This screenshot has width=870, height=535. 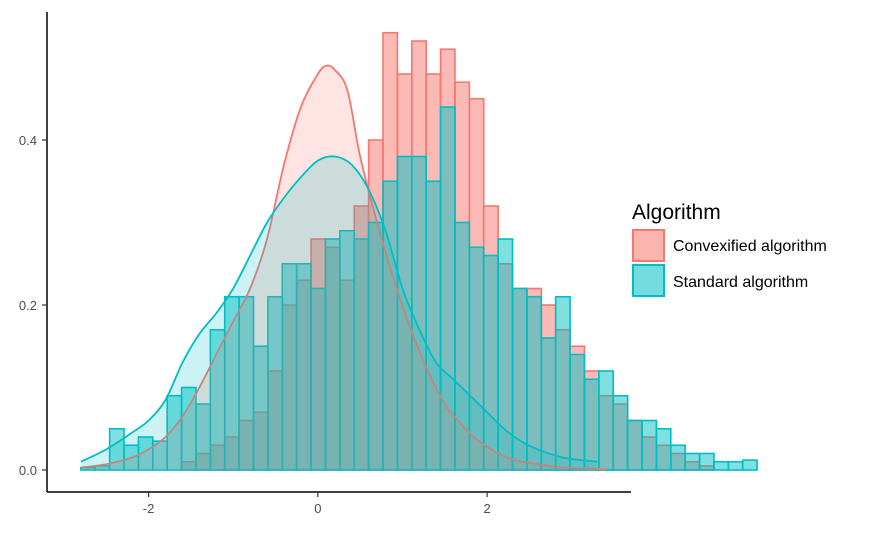 I want to click on x-axis-ticks: -2 0 2, so click(x=317, y=504).